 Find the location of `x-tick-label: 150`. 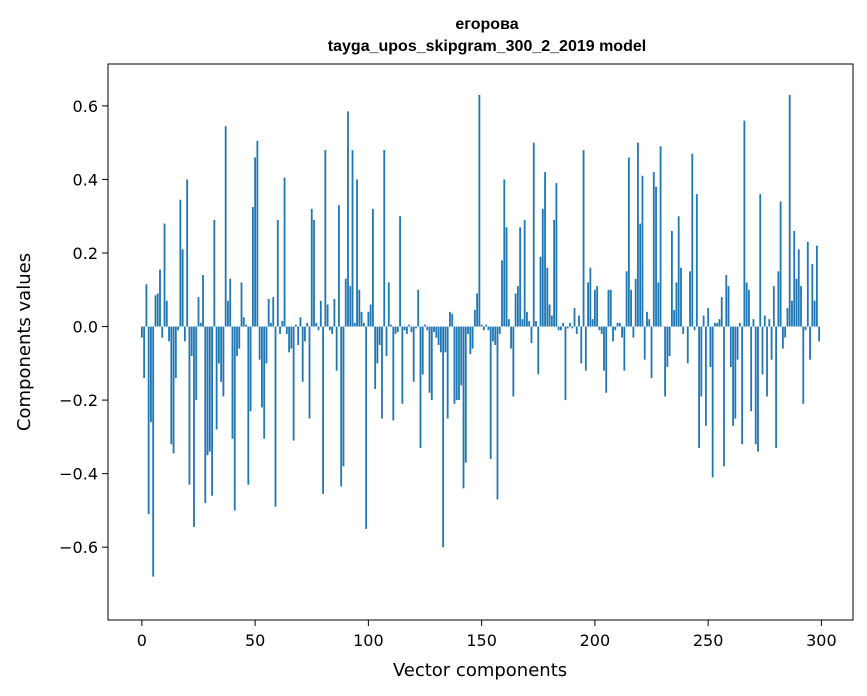

x-tick-label: 150 is located at coordinates (481, 640).